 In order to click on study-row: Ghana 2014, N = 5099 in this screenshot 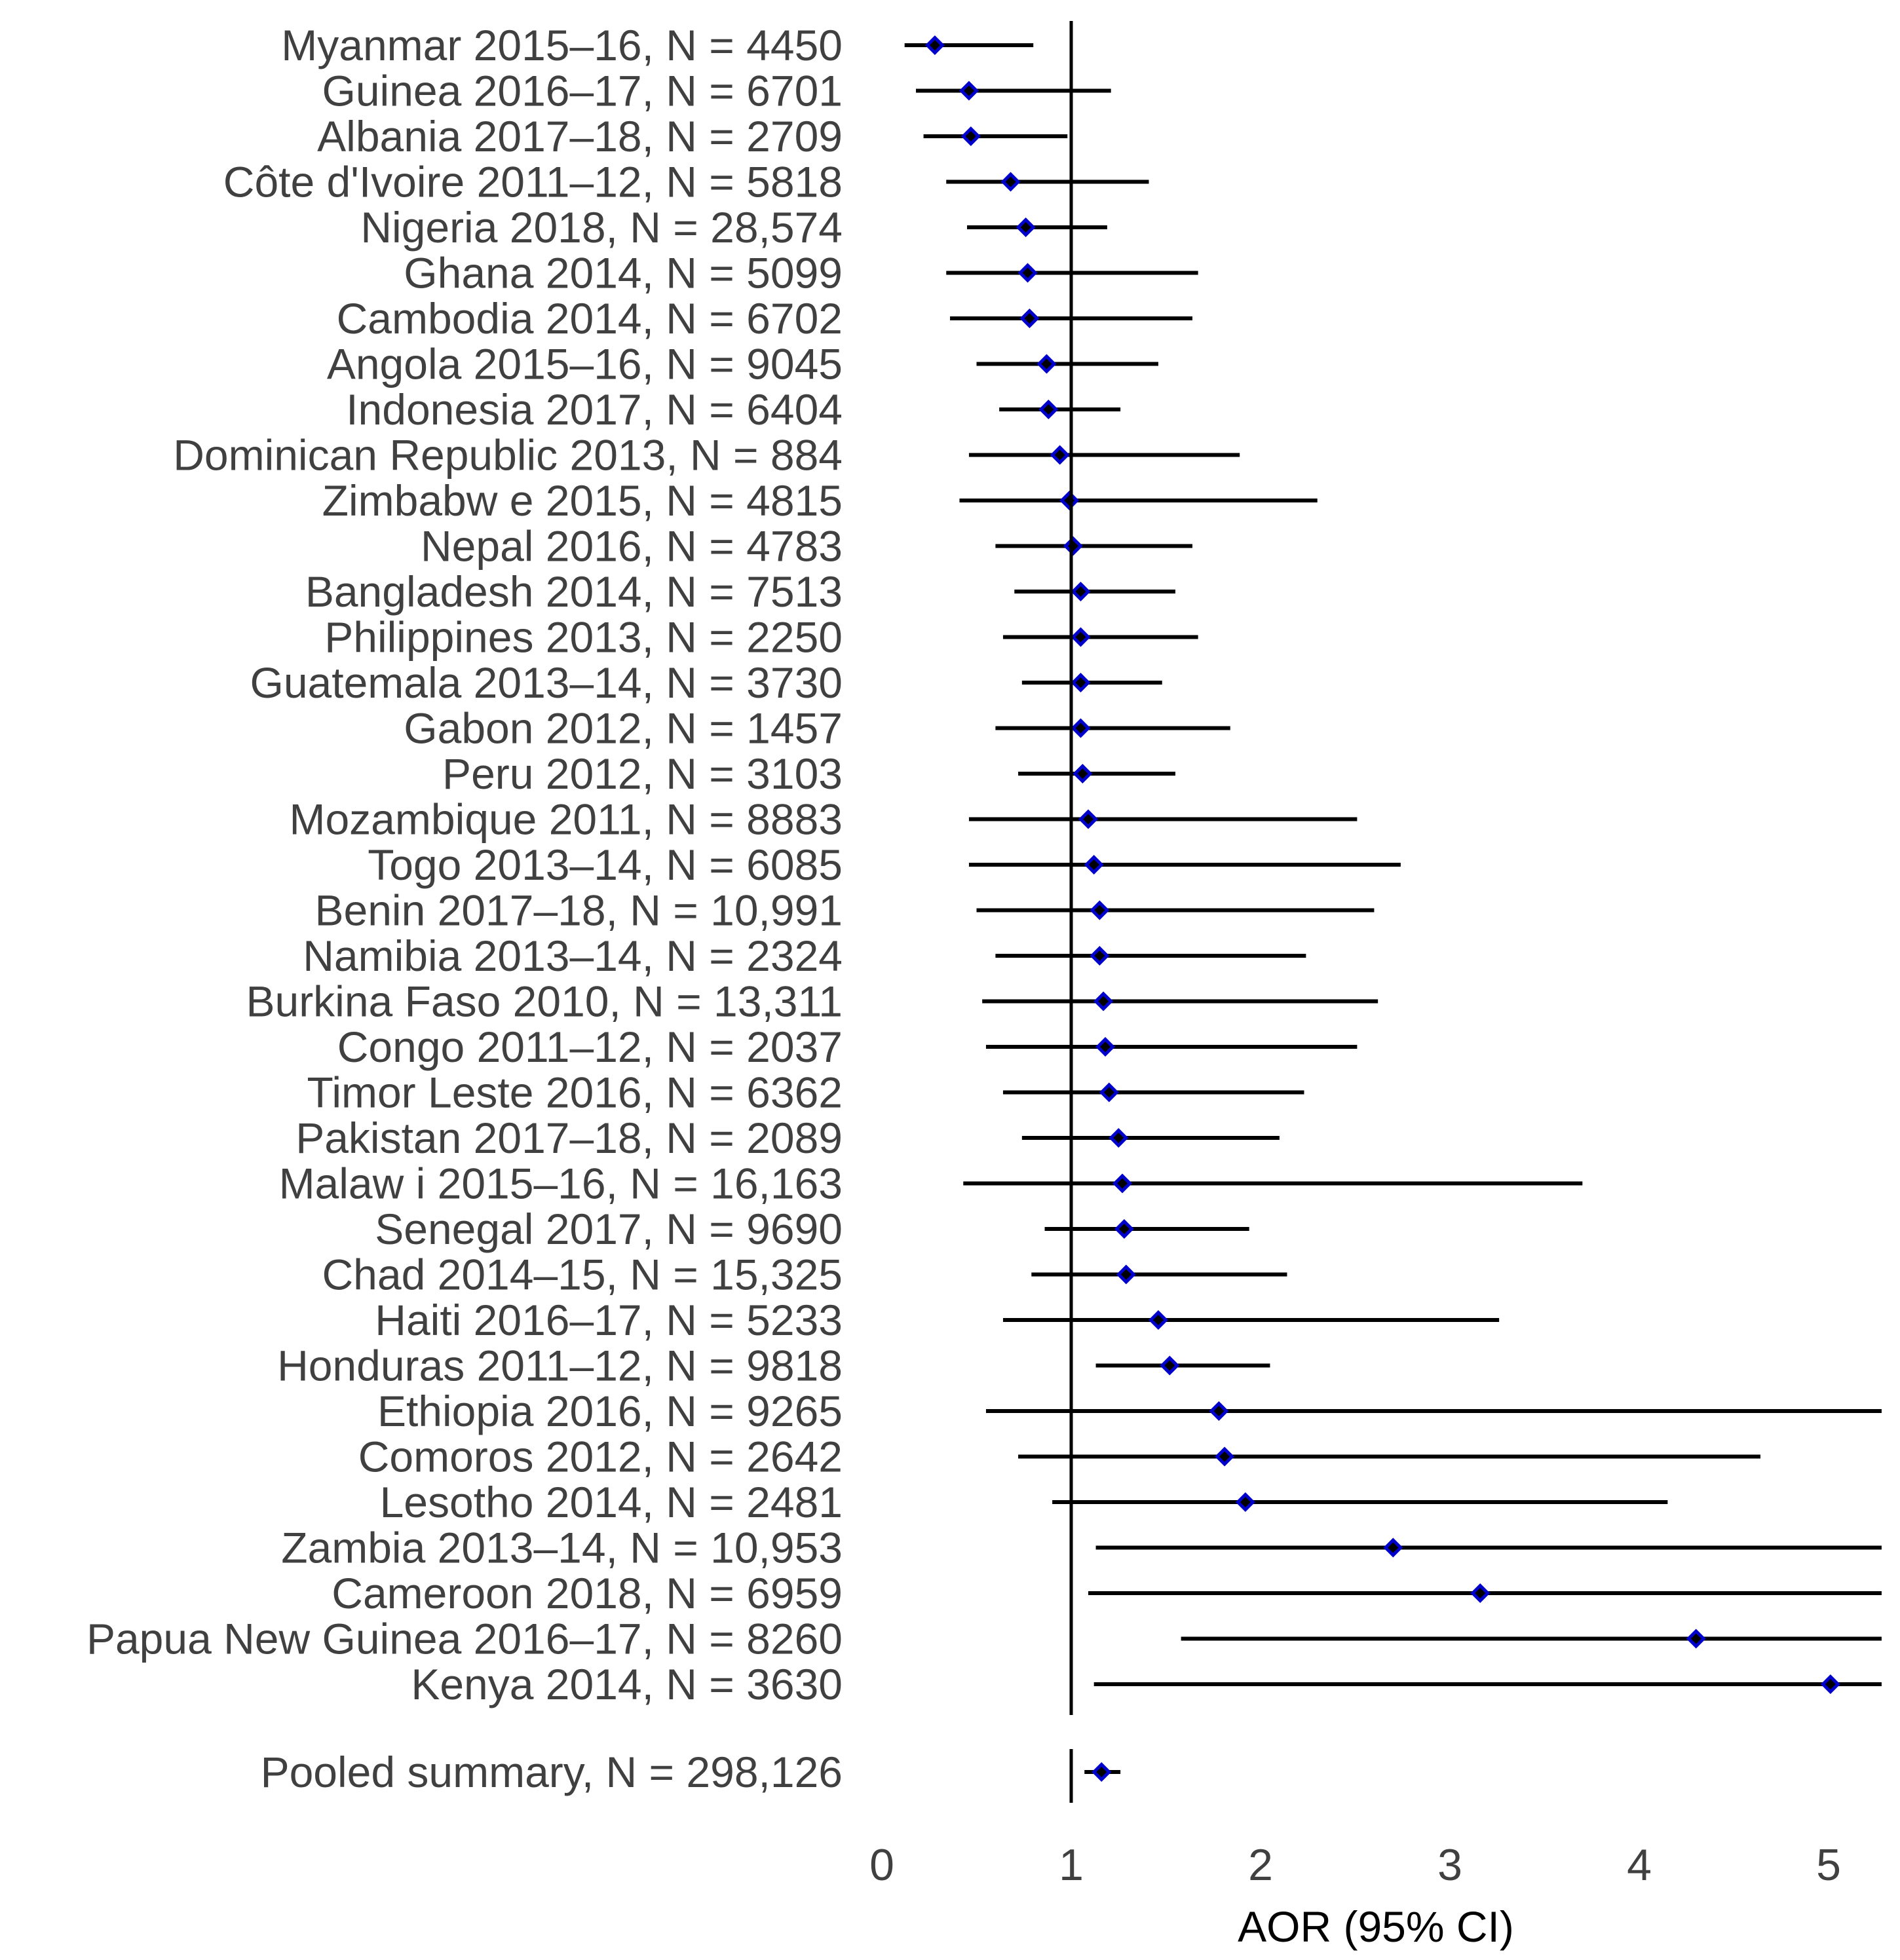, I will do `click(801, 273)`.